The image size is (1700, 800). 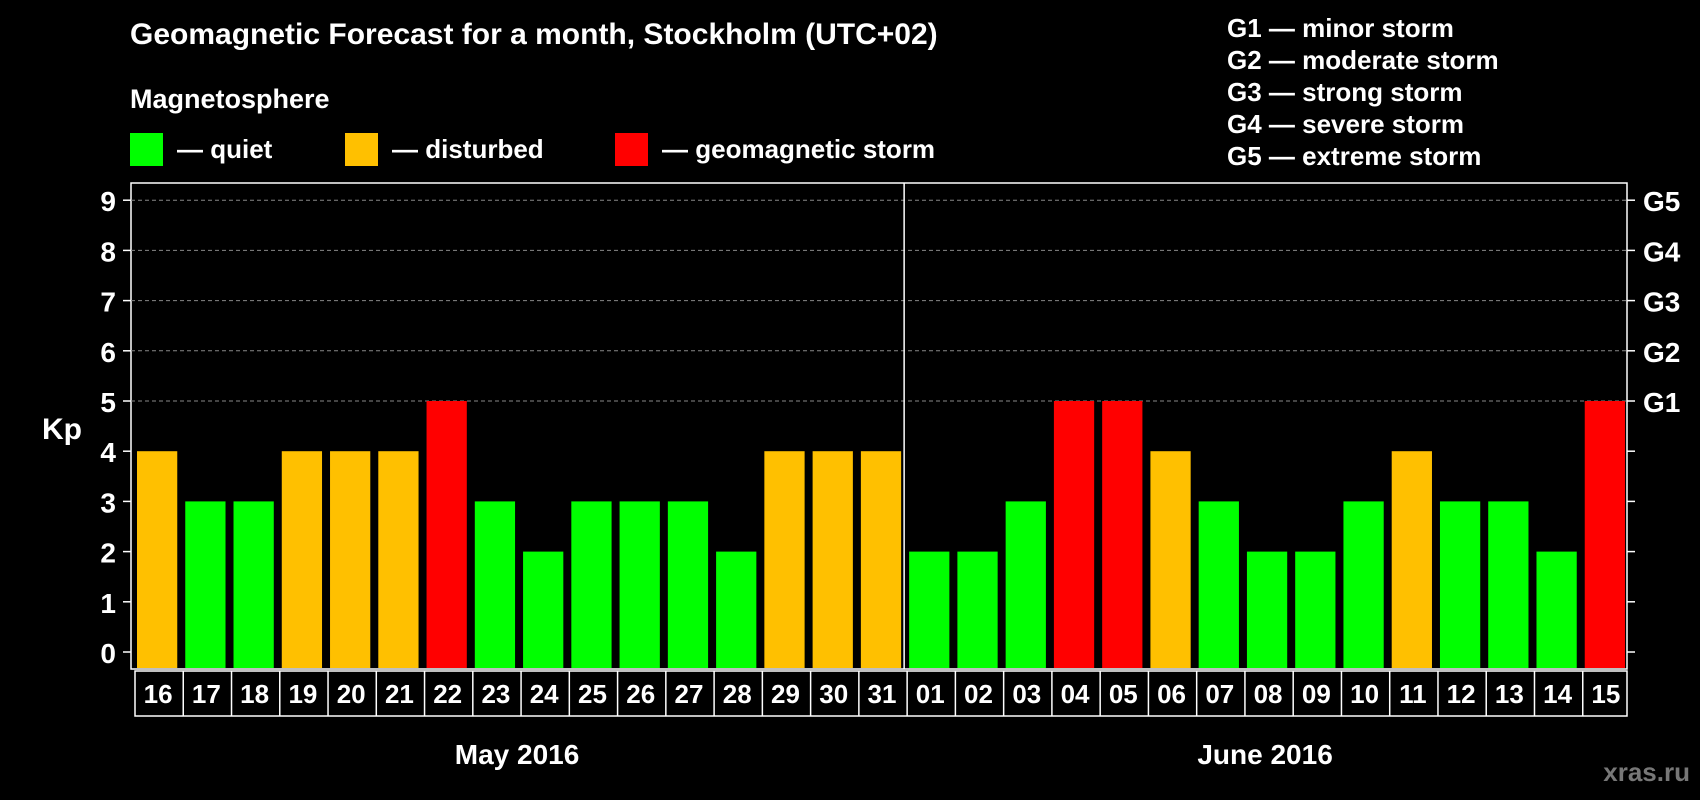 I want to click on storm-scale-g4: G4 — severe storm, so click(x=1346, y=124).